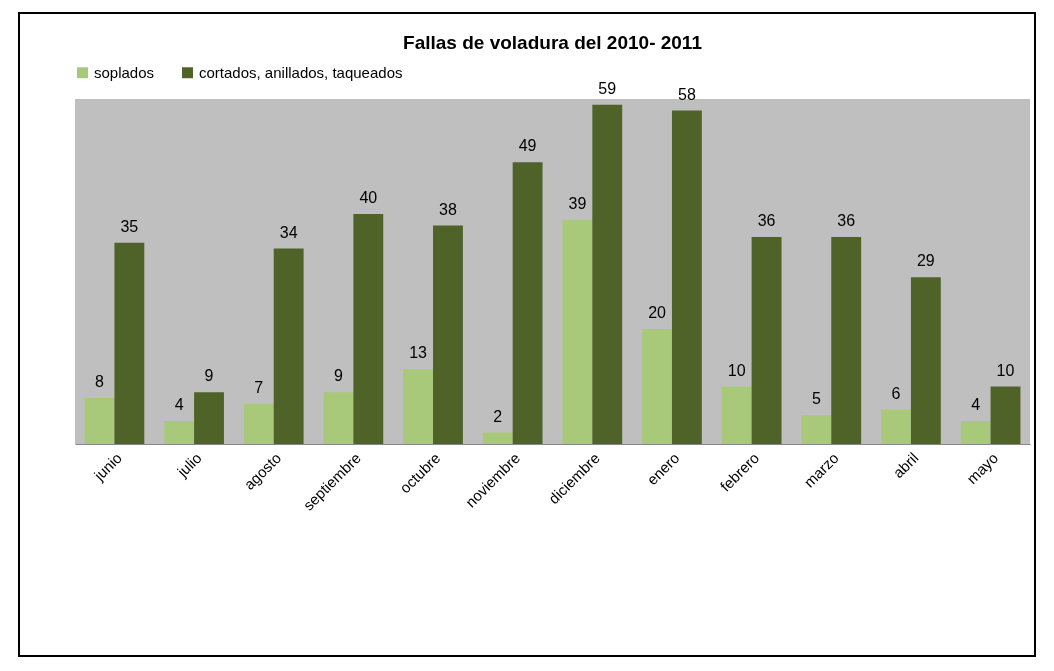 The image size is (1054, 671). Describe the element at coordinates (925, 261) in the screenshot. I see `data-label: 29` at that location.